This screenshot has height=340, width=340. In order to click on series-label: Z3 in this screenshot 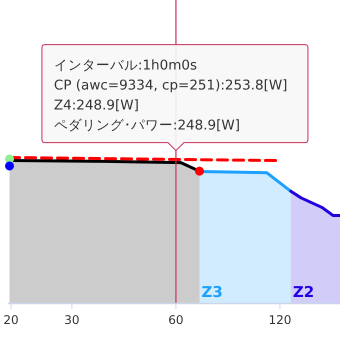, I will do `click(212, 292)`.